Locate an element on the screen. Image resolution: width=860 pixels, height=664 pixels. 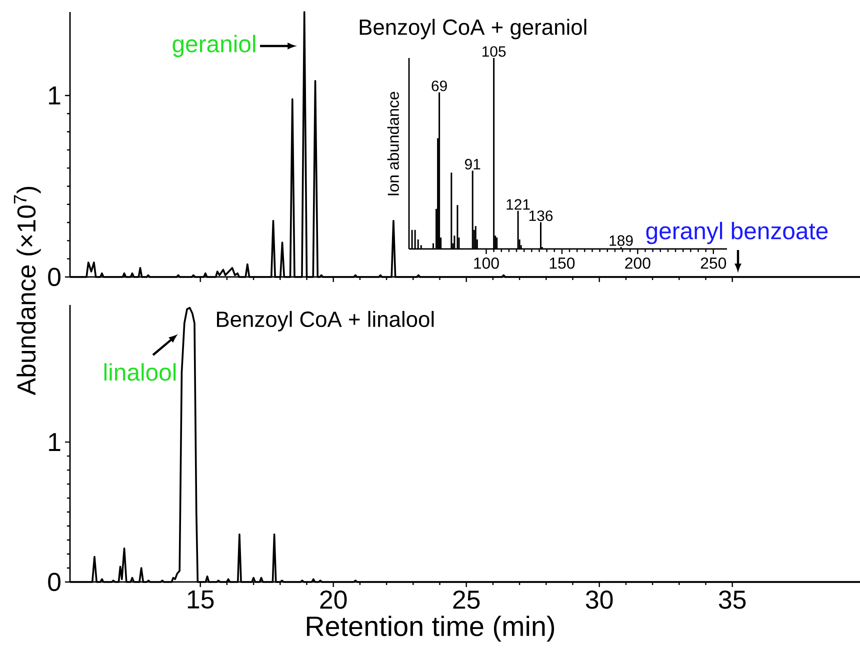
y-axis-title: Abundance (×10$^{7}$) is located at coordinates (27, 291).